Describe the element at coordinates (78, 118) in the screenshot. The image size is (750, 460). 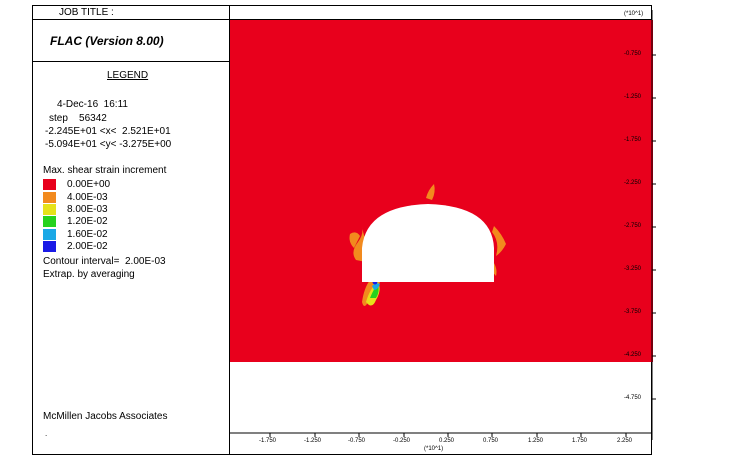
I see `legend-step: step 56342` at that location.